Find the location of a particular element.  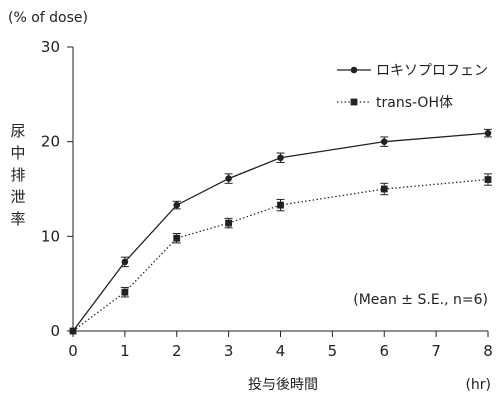

x-tick-label: 5 is located at coordinates (333, 351).